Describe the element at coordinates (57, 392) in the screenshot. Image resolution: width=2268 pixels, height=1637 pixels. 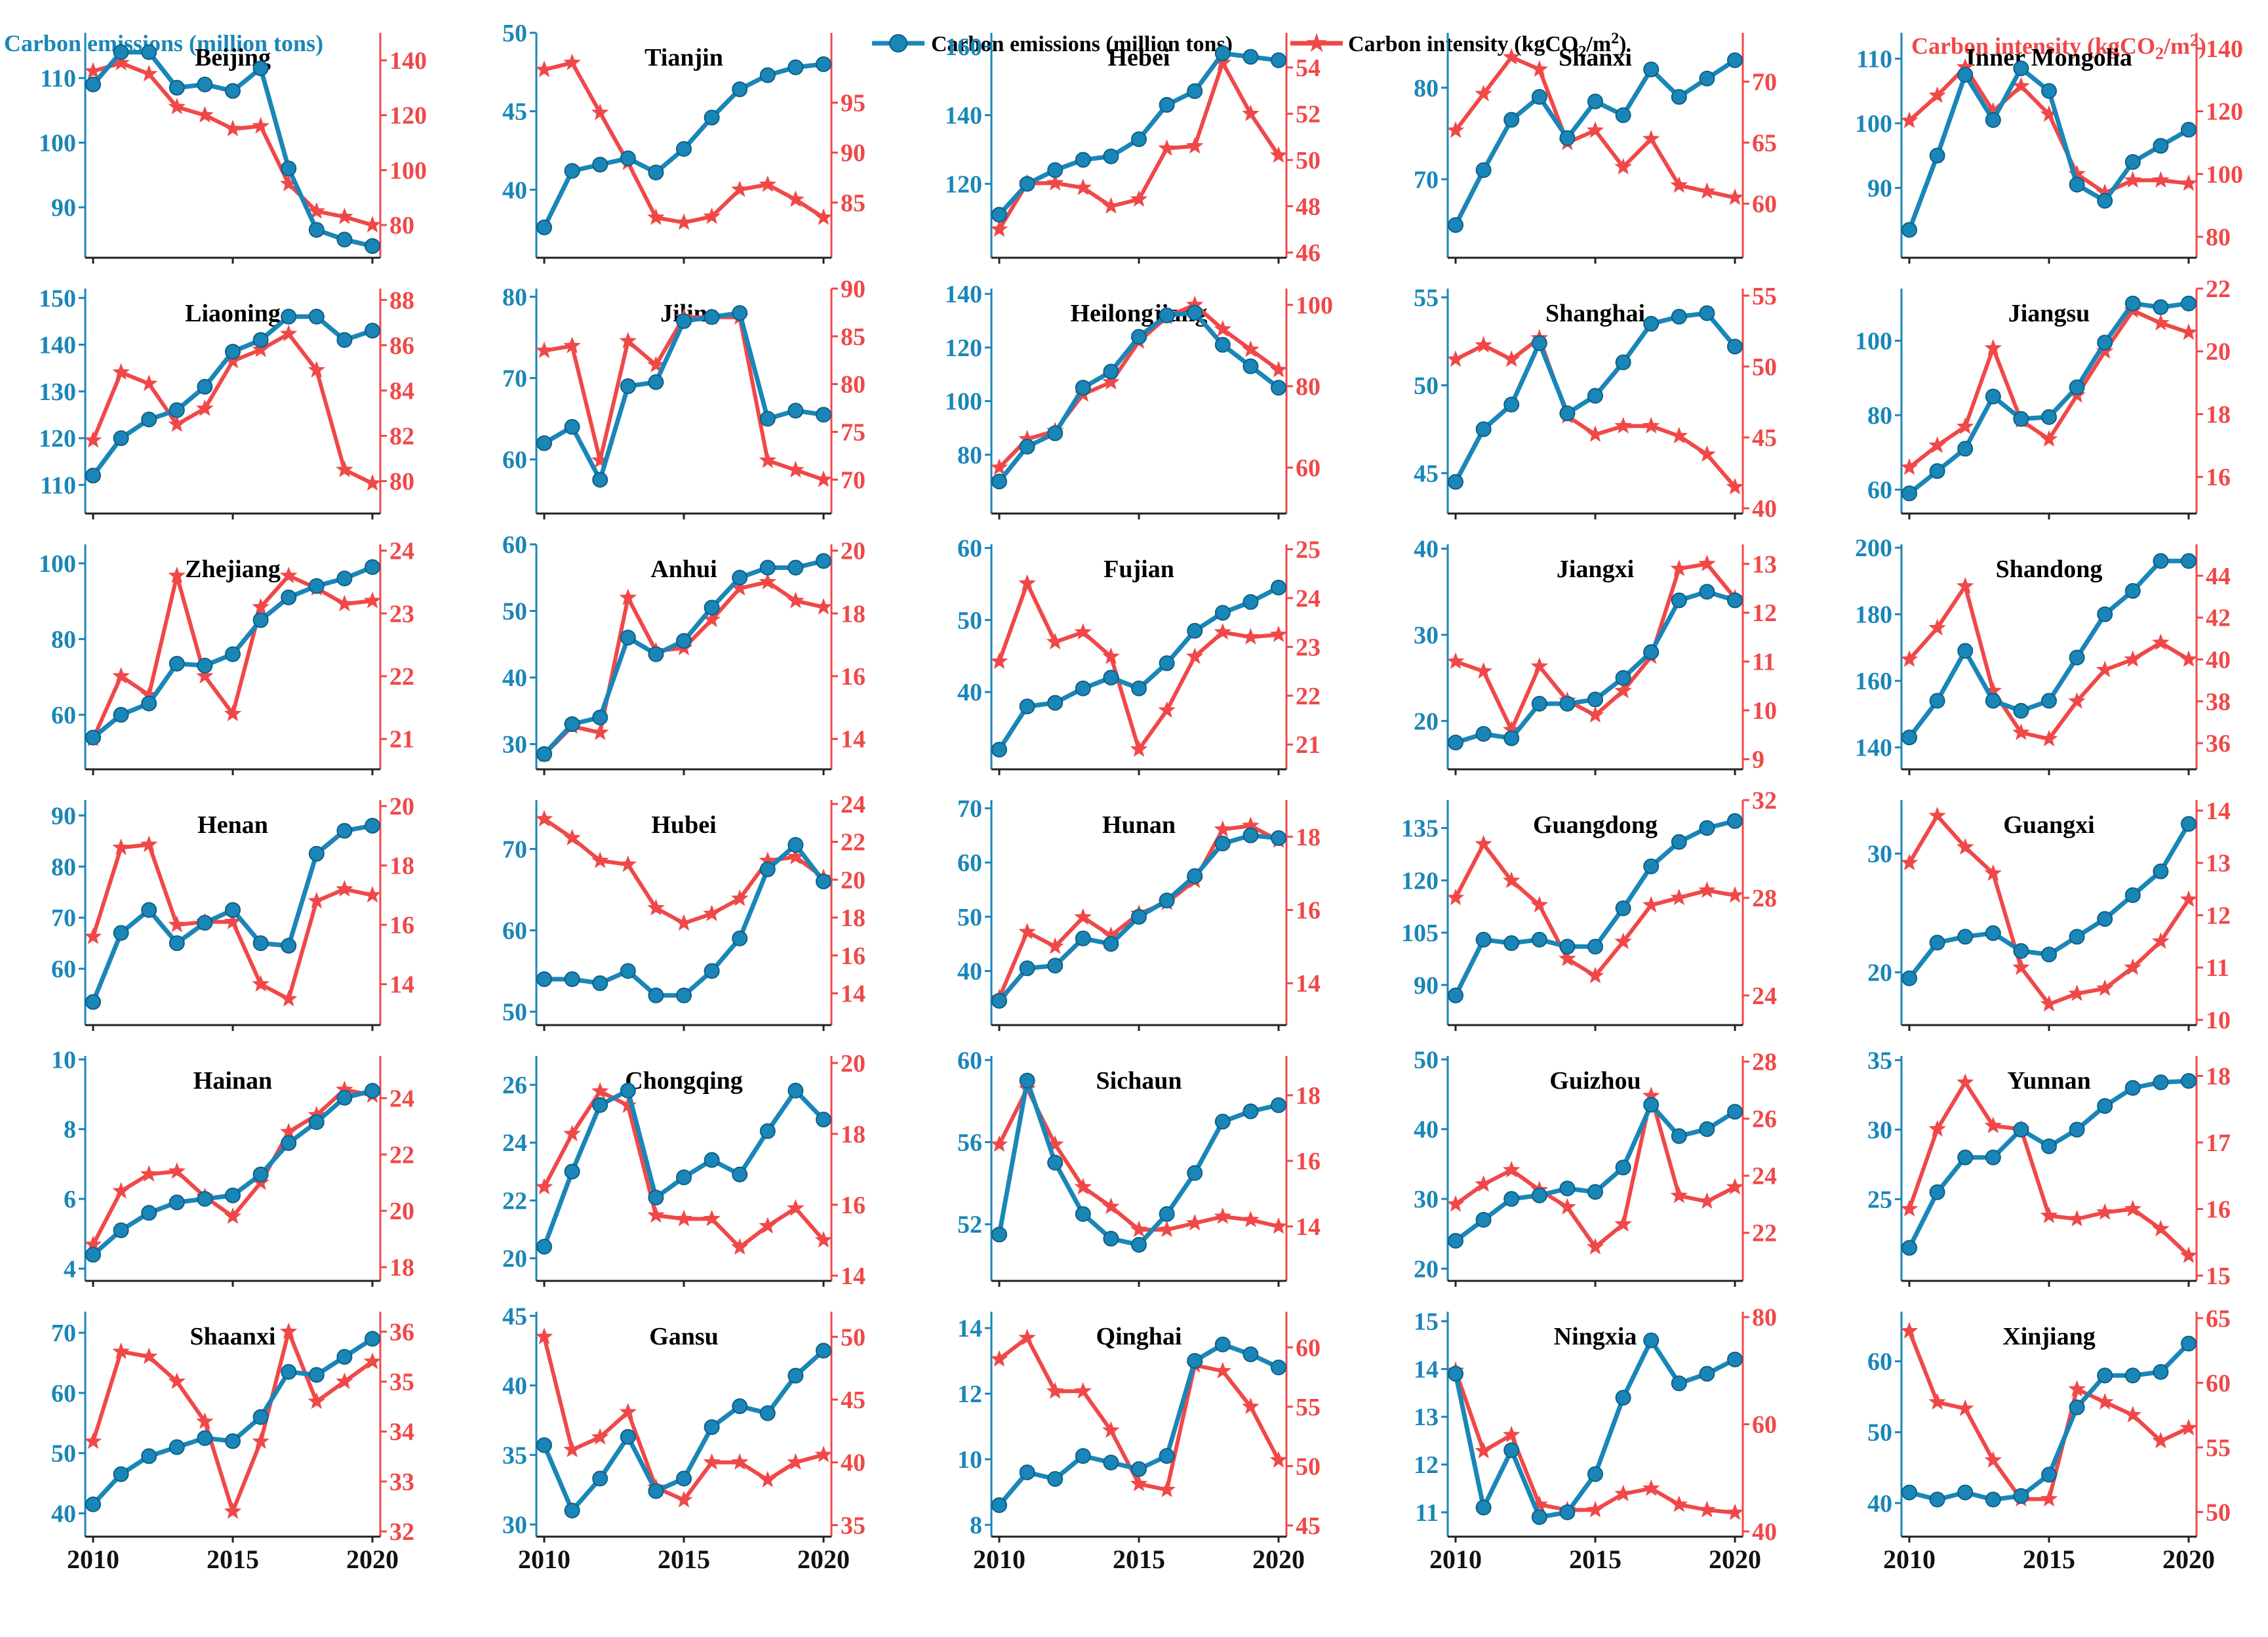
I see `left-tick-label: 130` at that location.